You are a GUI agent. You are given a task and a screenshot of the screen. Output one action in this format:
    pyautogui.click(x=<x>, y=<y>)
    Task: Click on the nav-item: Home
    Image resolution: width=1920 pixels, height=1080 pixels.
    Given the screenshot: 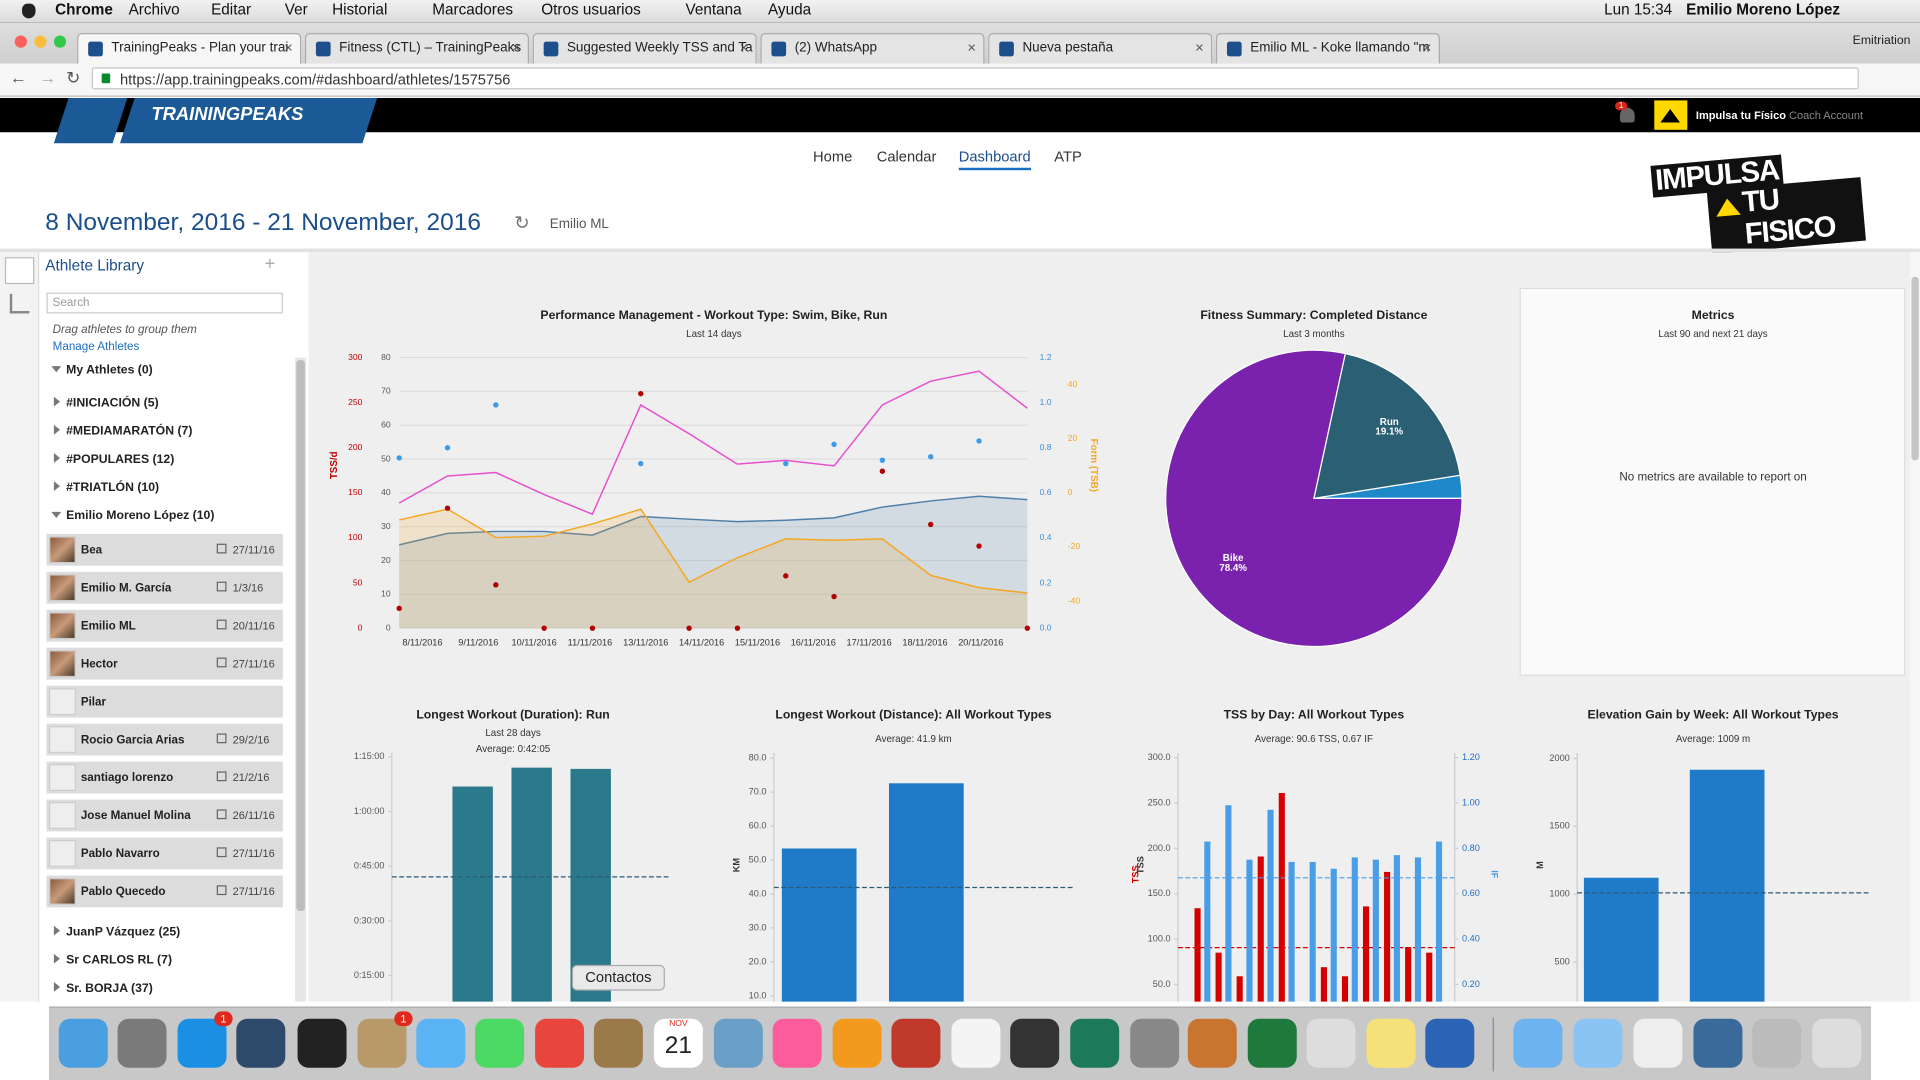 What is the action you would take?
    pyautogui.click(x=833, y=157)
    